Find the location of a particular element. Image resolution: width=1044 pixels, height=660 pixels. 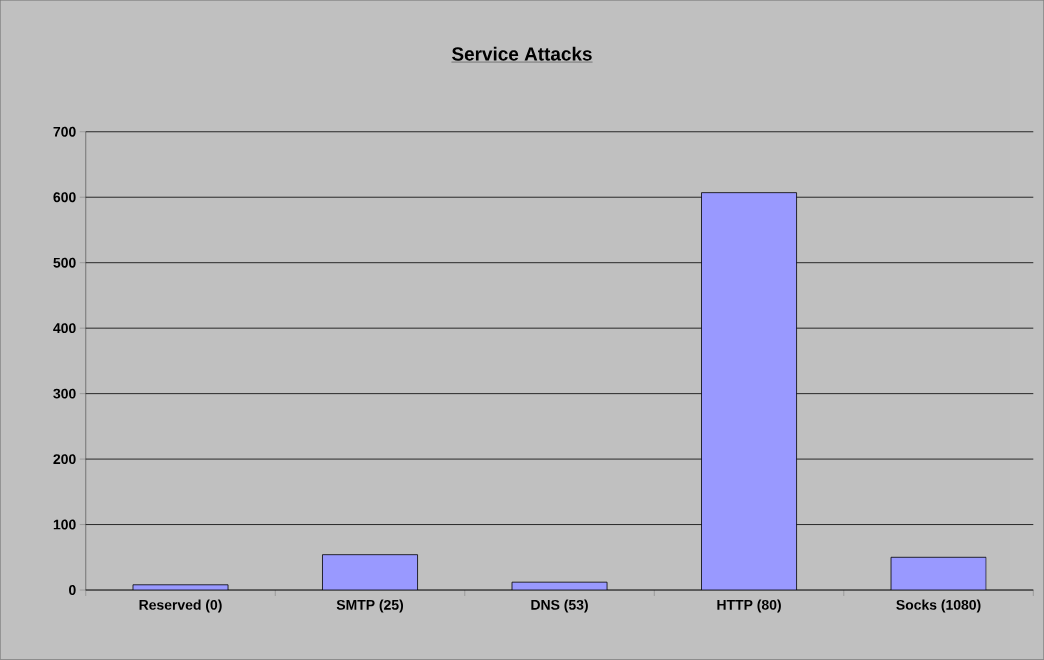

y-tick-label: 700 is located at coordinates (64, 131).